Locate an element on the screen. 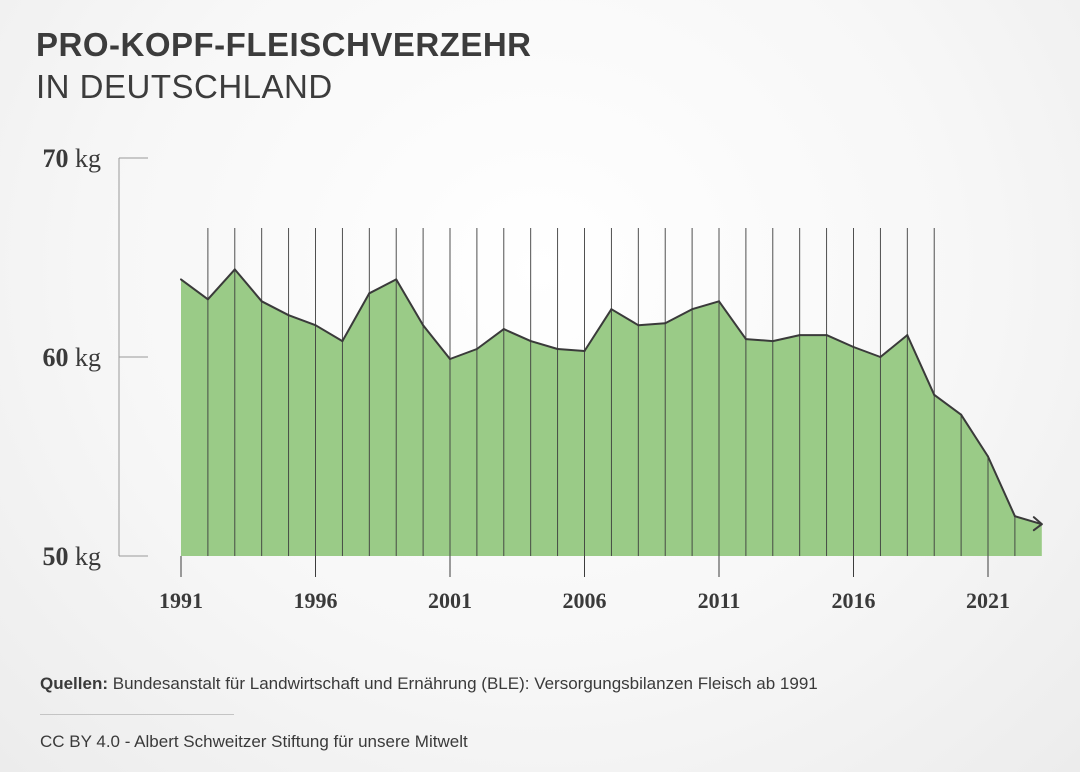  x-tick-label-2016: 2016 is located at coordinates (854, 600).